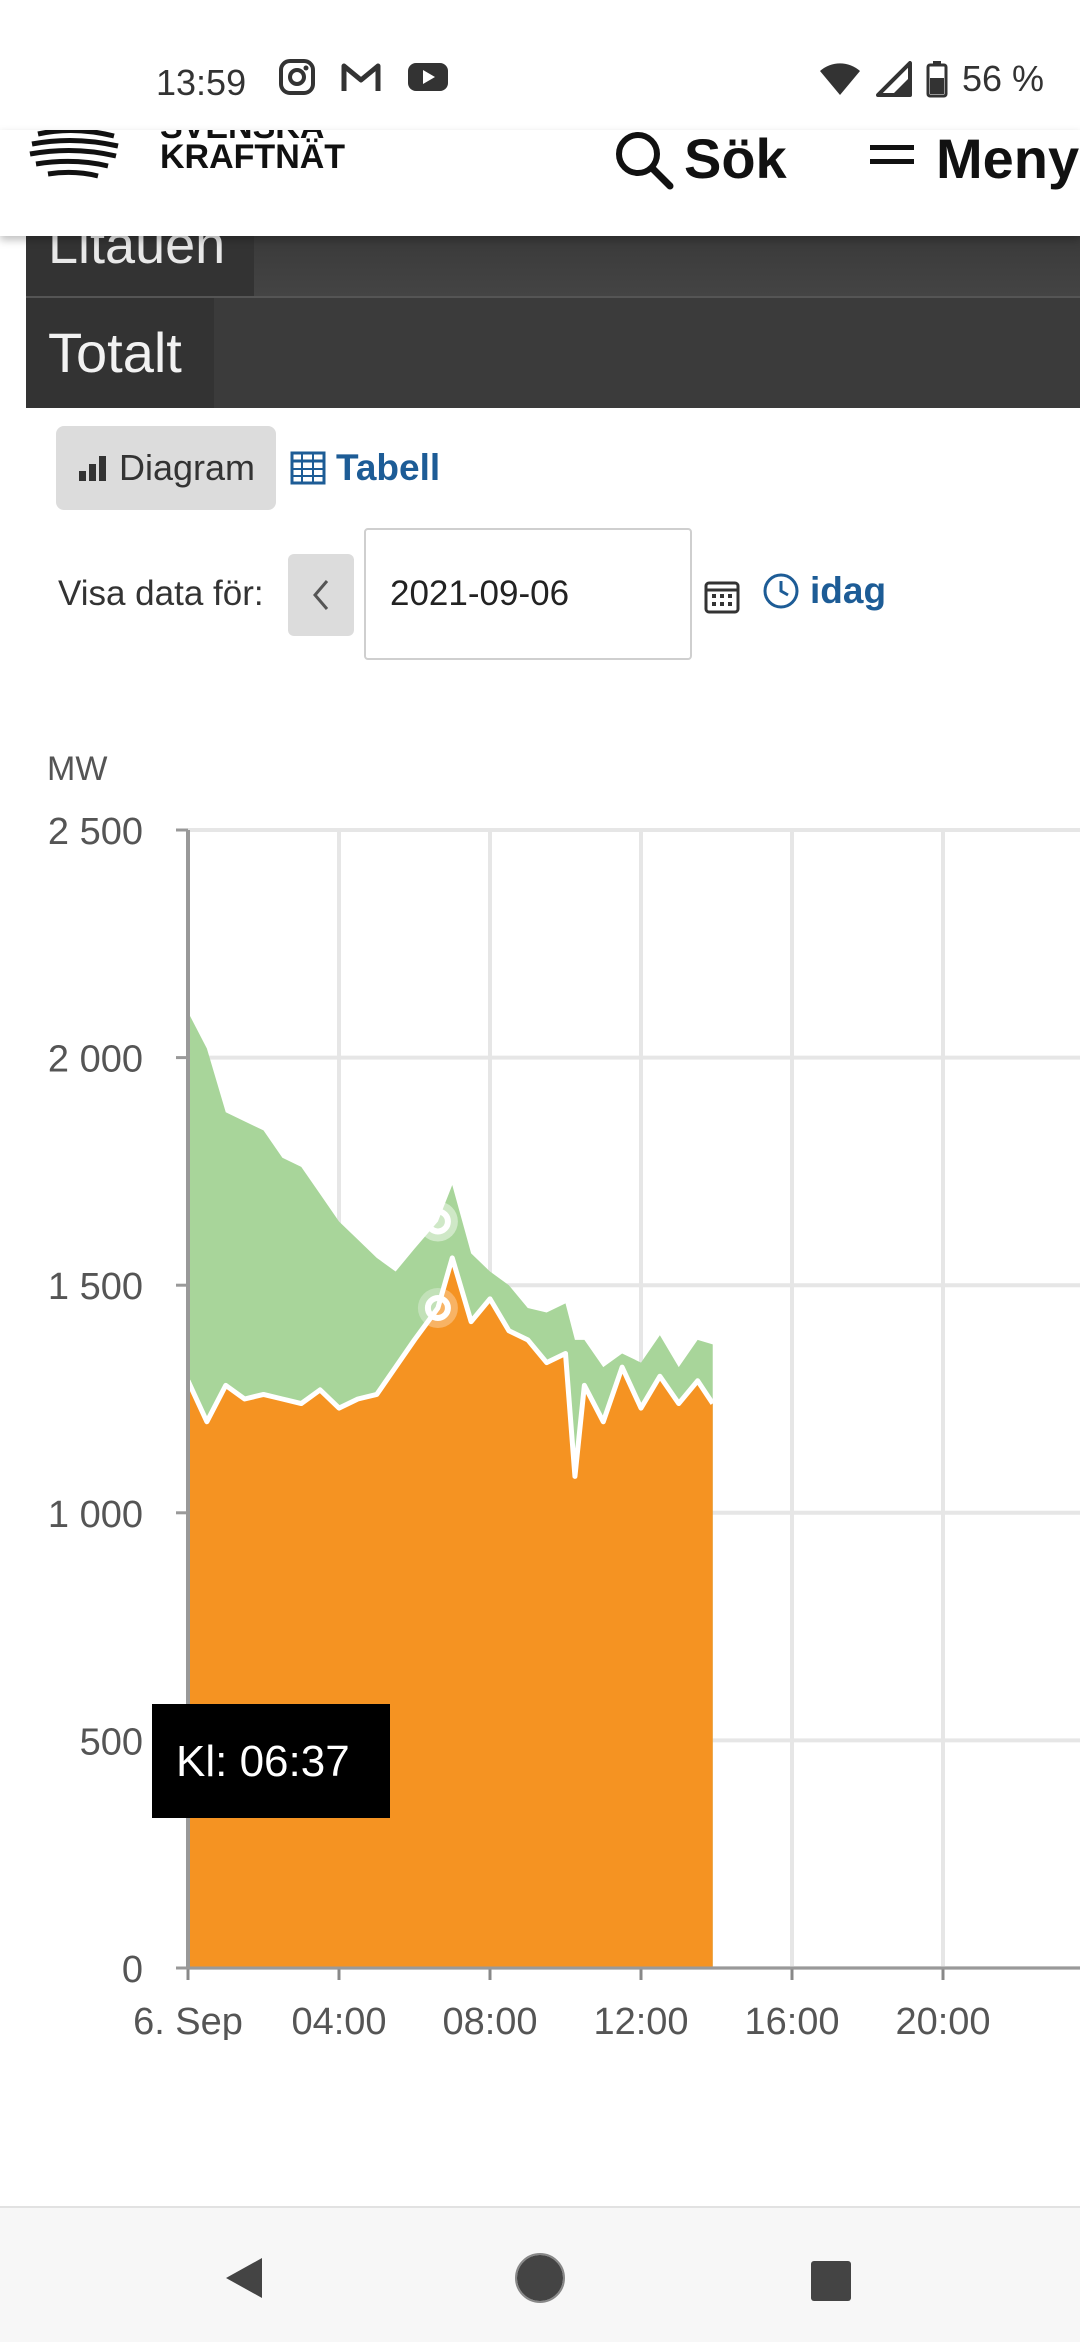 The width and height of the screenshot is (1080, 2342). I want to click on country-table: Litauen Totalt, so click(553, 311).